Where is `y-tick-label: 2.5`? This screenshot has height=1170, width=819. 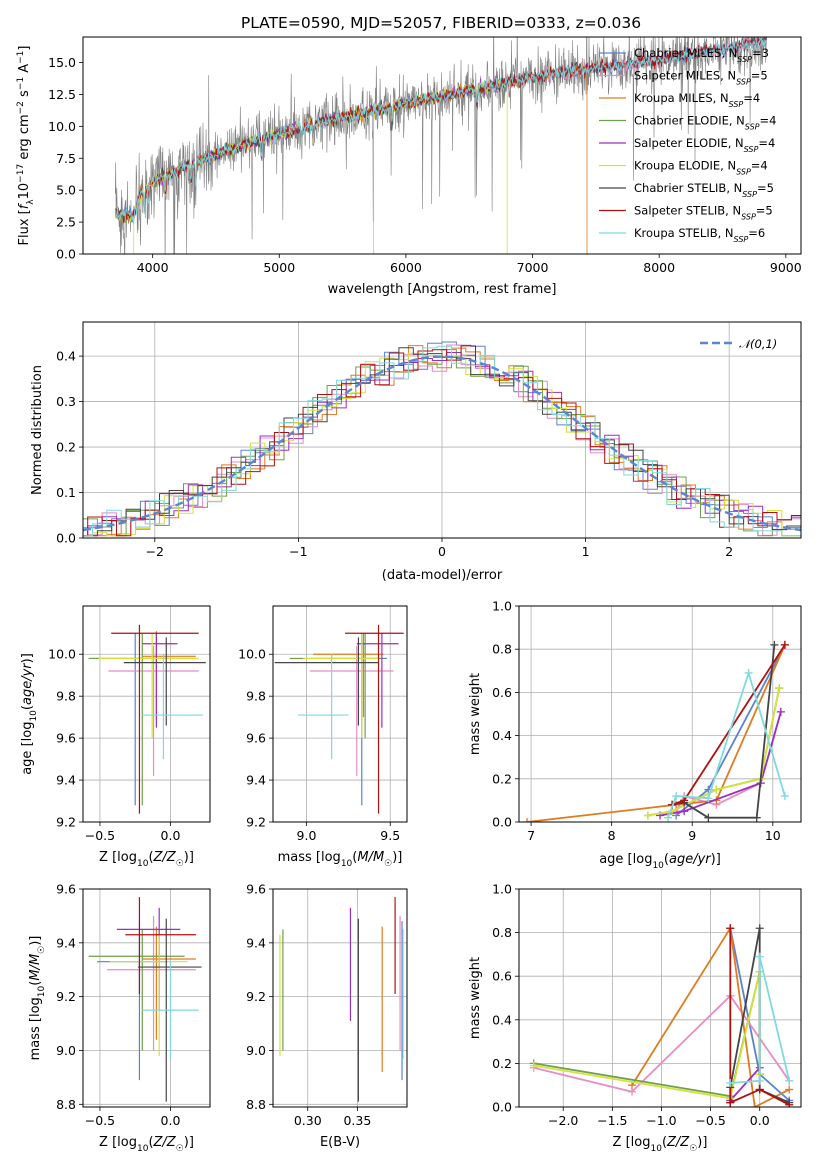 y-tick-label: 2.5 is located at coordinates (66, 222).